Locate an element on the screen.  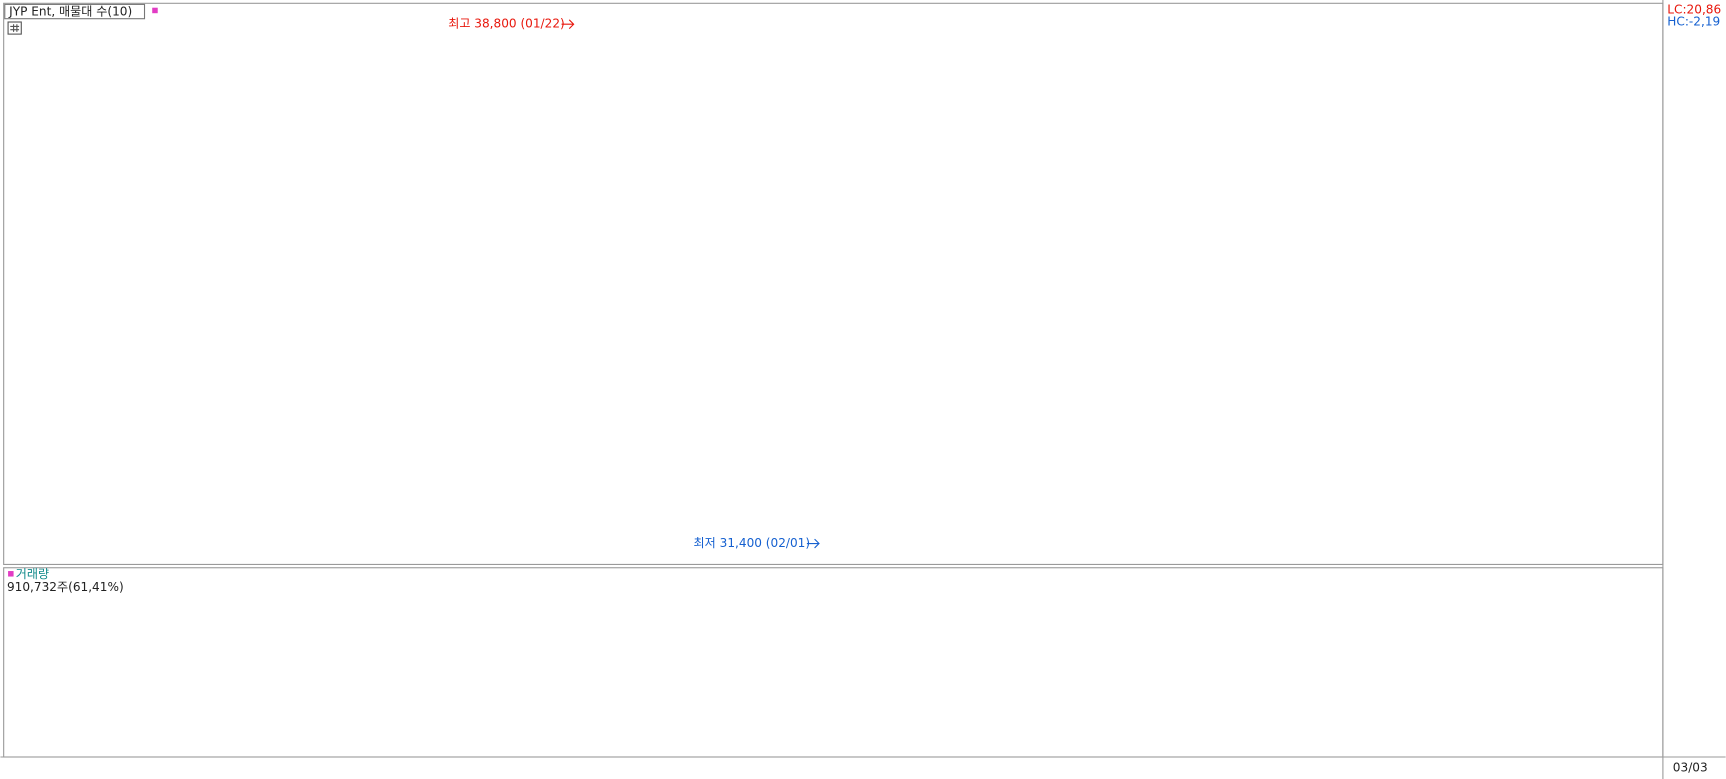
settings-icon-glyph is located at coordinates (15, 28).